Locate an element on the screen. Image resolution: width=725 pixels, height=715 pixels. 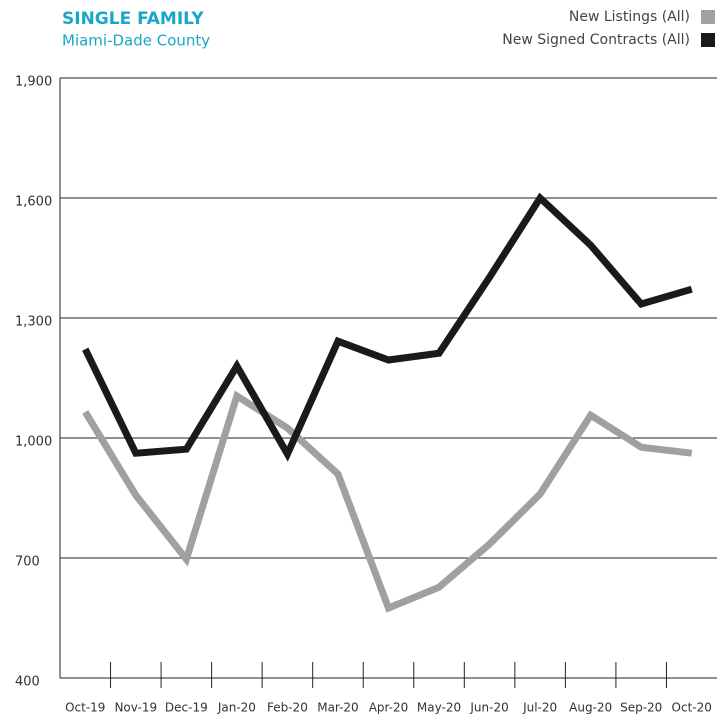
y-tick-label: 1,000 is located at coordinates (33, 442).